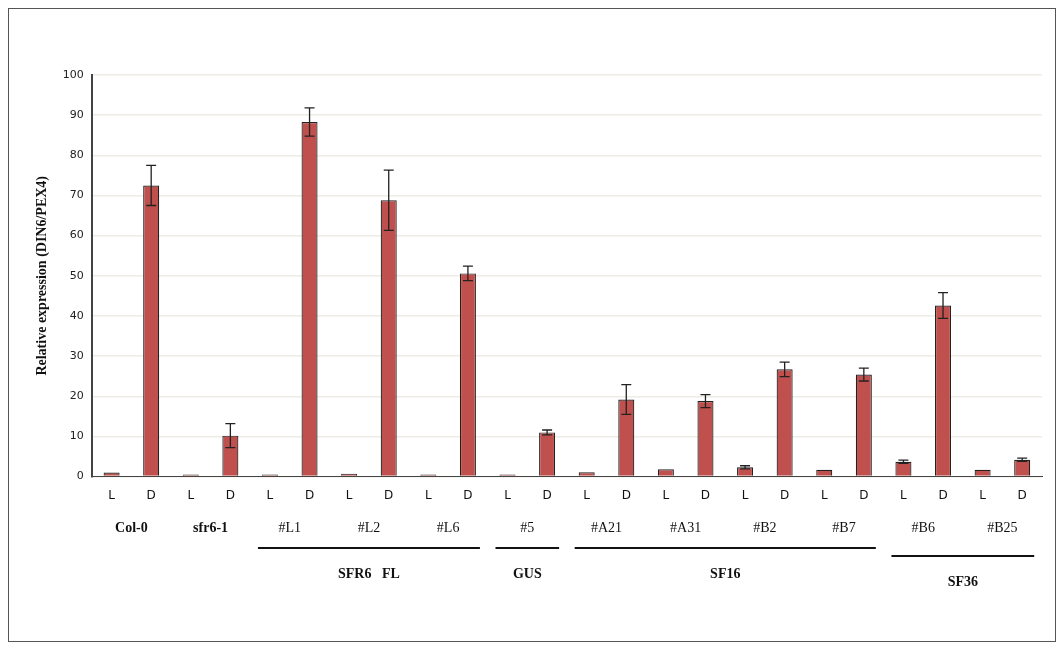 This screenshot has height=650, width=1064. What do you see at coordinates (448, 527) in the screenshot?
I see `text: #L6` at bounding box center [448, 527].